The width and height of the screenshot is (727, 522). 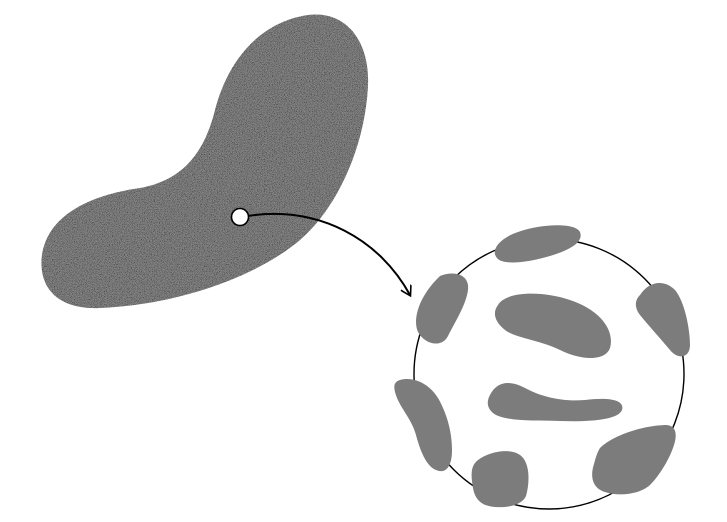 I want to click on patch-lower-left, so click(x=423, y=425).